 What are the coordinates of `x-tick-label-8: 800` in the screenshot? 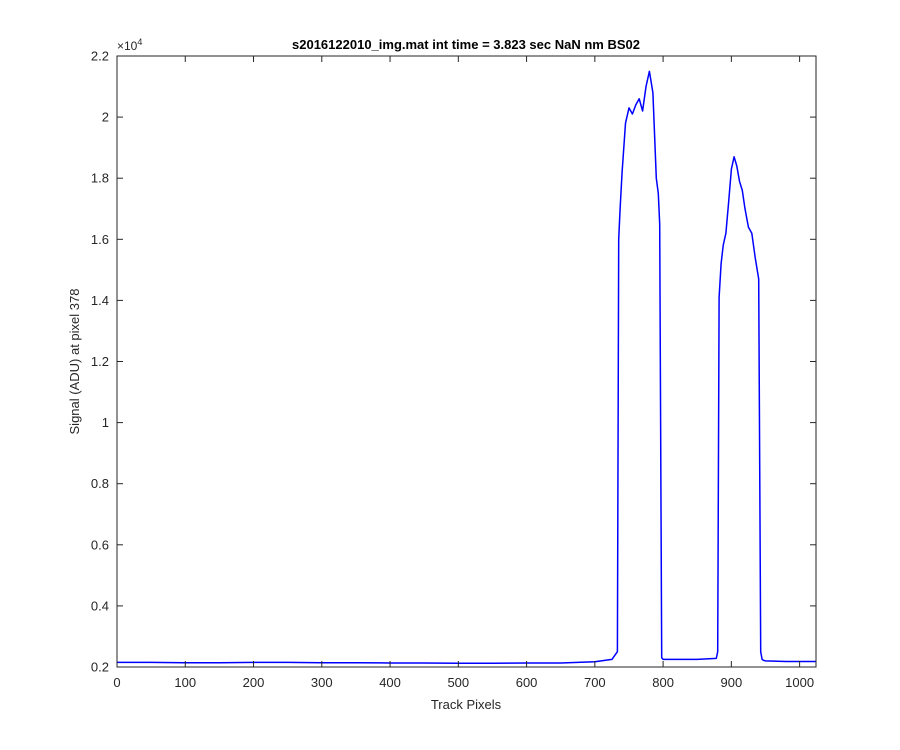 It's located at (663, 682).